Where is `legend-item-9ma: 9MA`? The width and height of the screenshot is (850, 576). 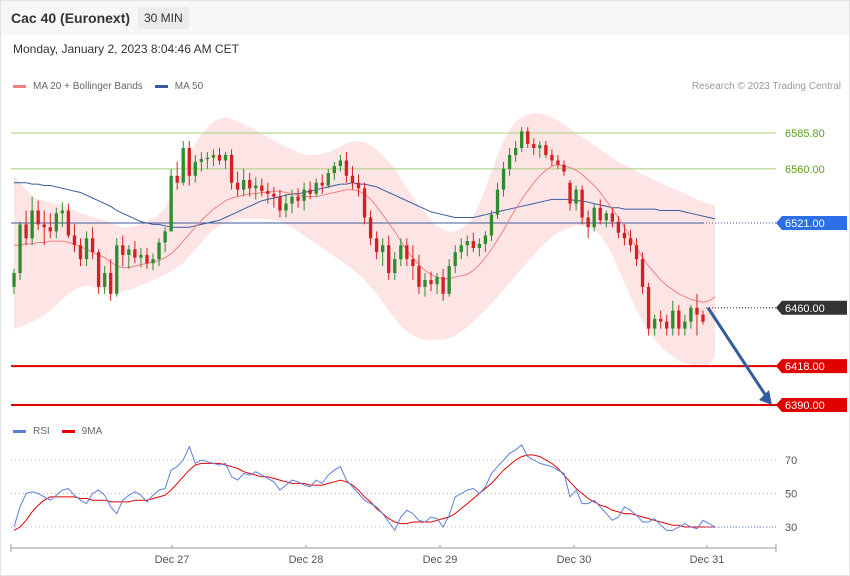 legend-item-9ma: 9MA is located at coordinates (81, 431).